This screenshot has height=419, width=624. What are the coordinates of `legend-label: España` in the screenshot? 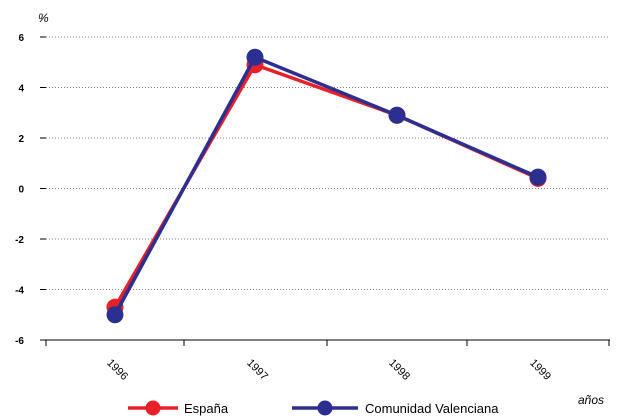 It's located at (206, 408).